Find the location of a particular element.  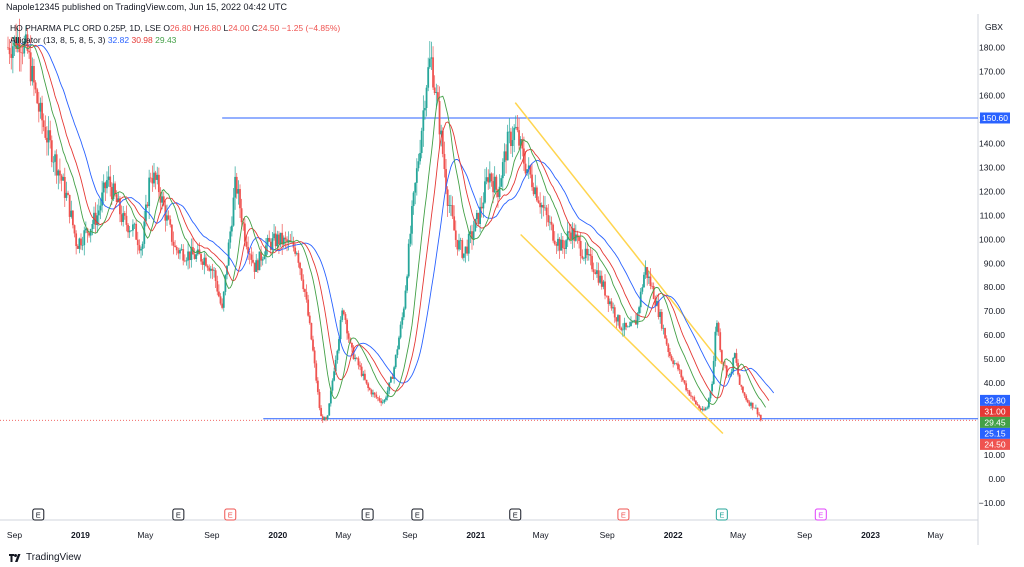

y-tick-label: 120.00 is located at coordinates (992, 191).